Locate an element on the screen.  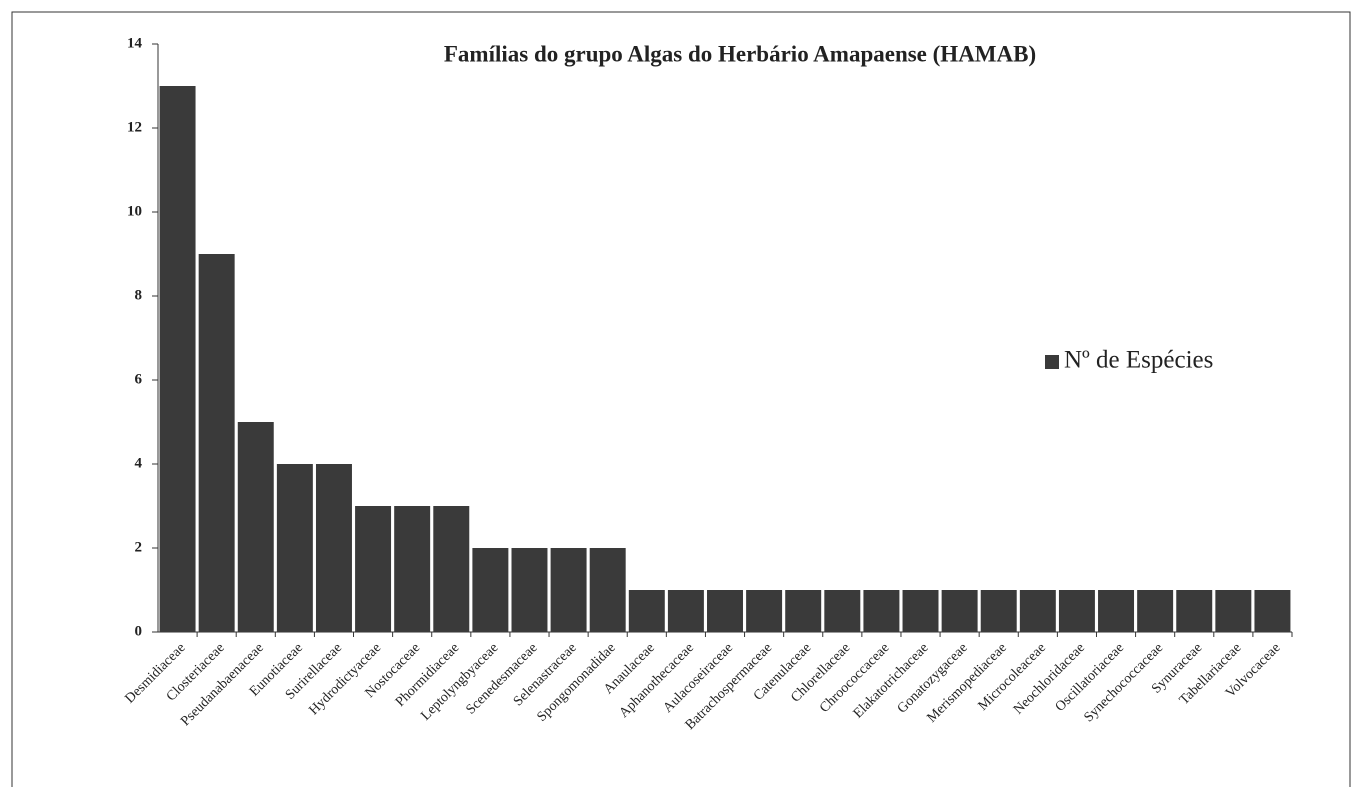
legend-label: Nº de Espécies is located at coordinates (1138, 360).